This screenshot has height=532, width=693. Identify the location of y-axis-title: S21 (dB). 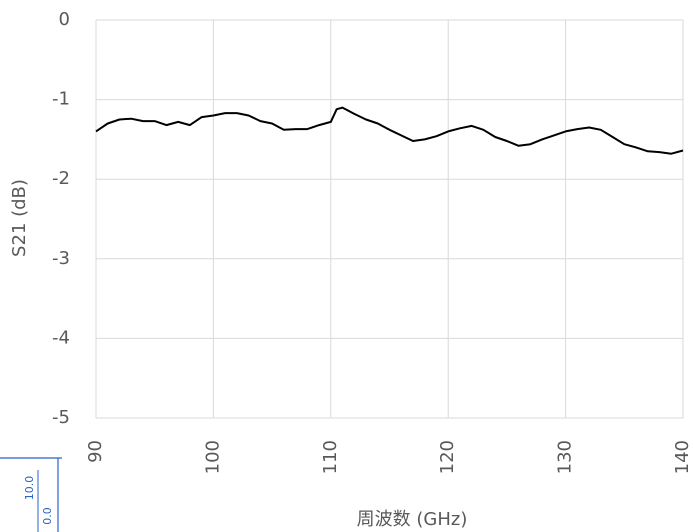
(19, 218).